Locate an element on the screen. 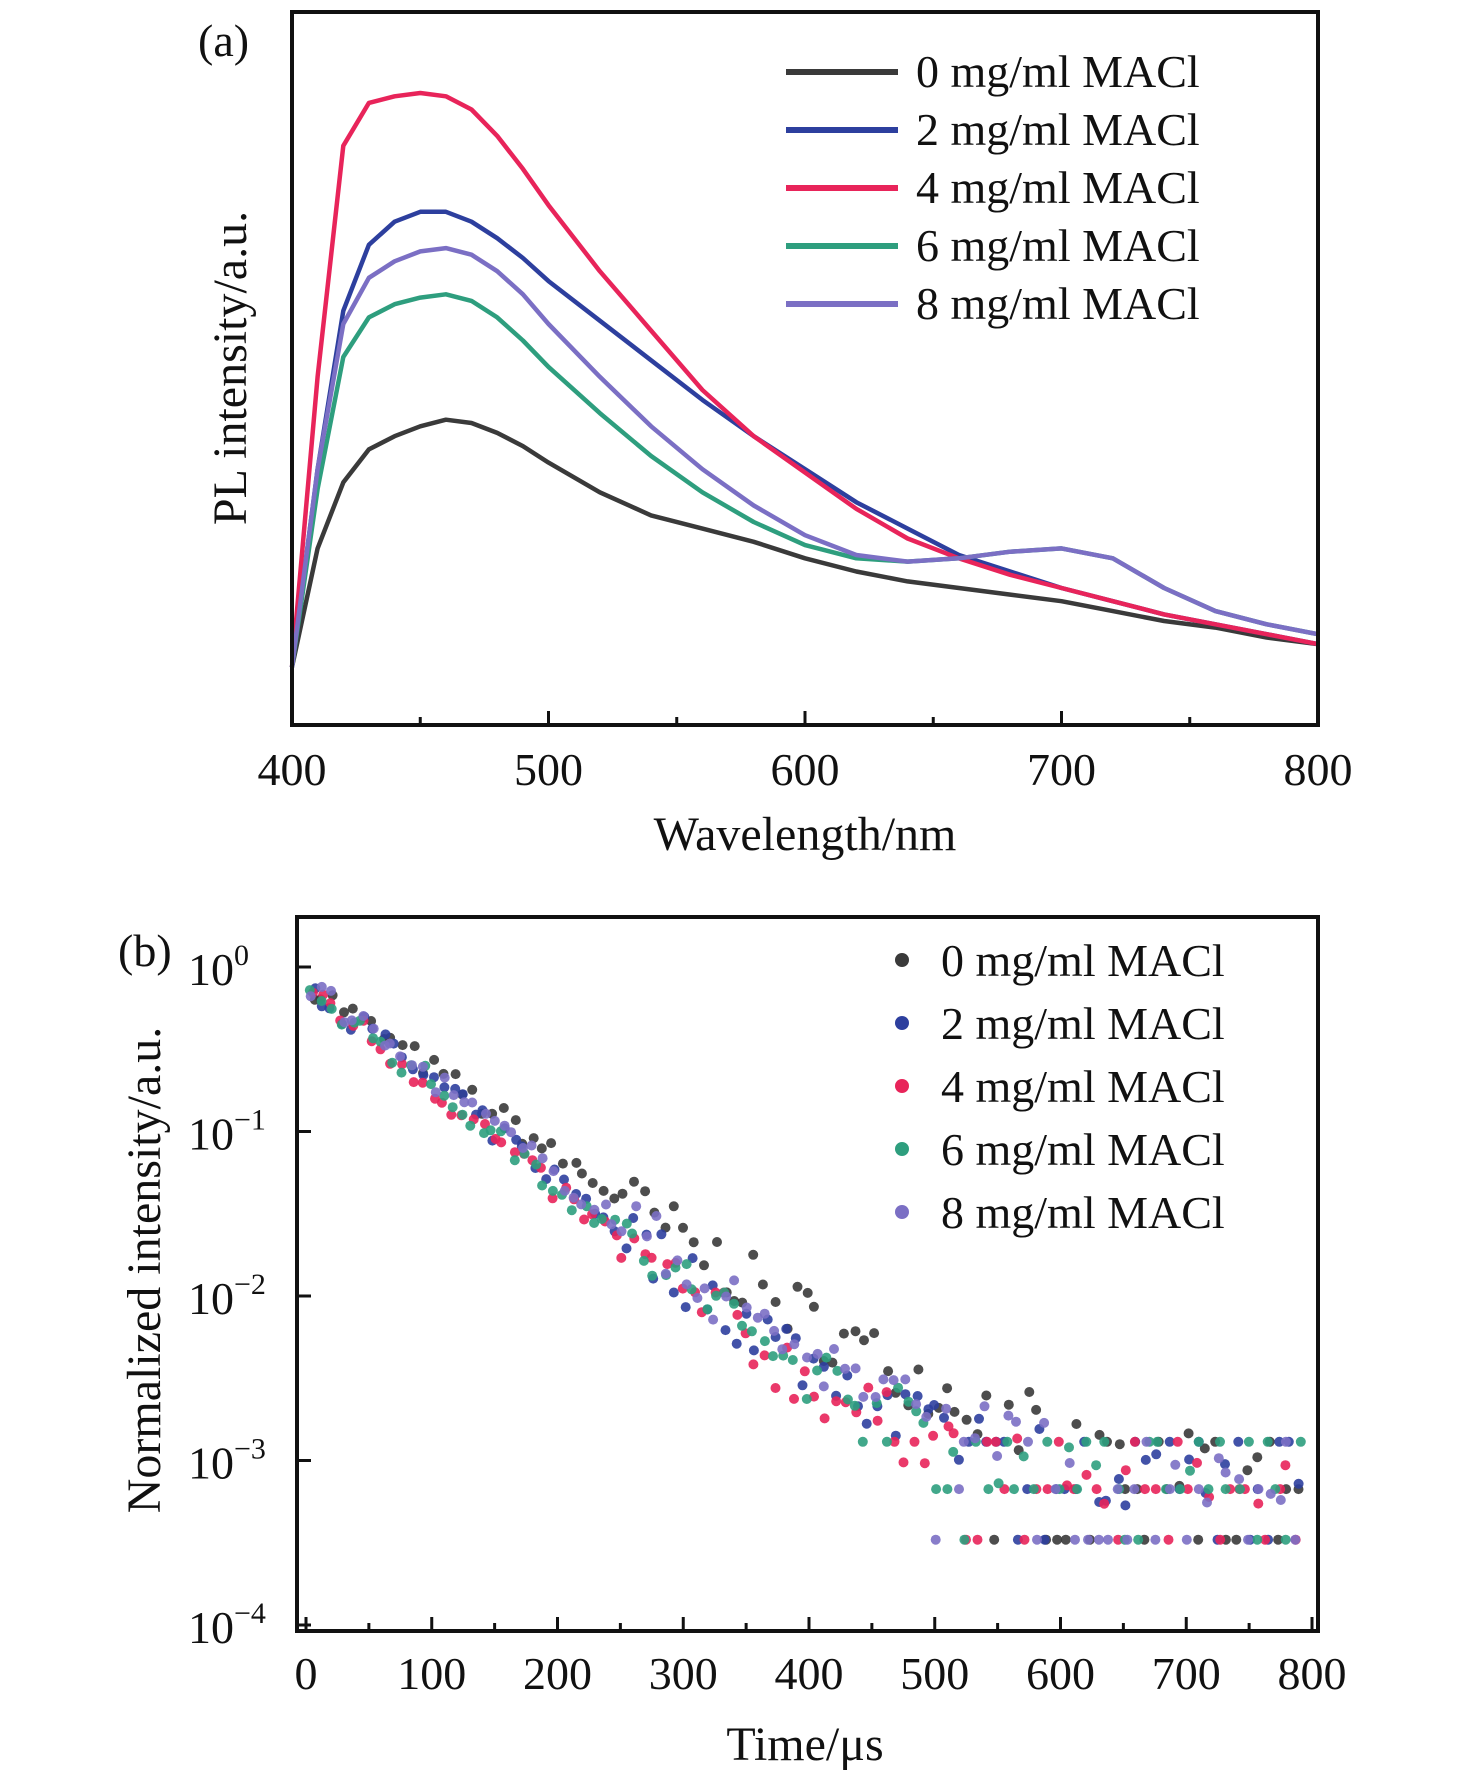  panel-b-label: (b) is located at coordinates (145, 950).